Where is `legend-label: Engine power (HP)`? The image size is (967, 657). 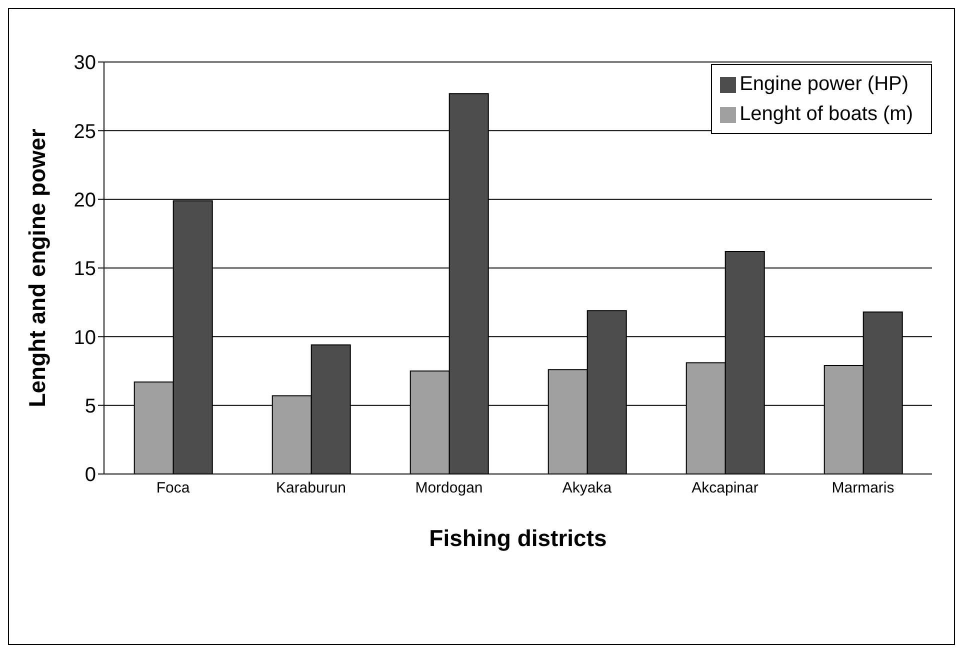 legend-label: Engine power (HP) is located at coordinates (824, 84).